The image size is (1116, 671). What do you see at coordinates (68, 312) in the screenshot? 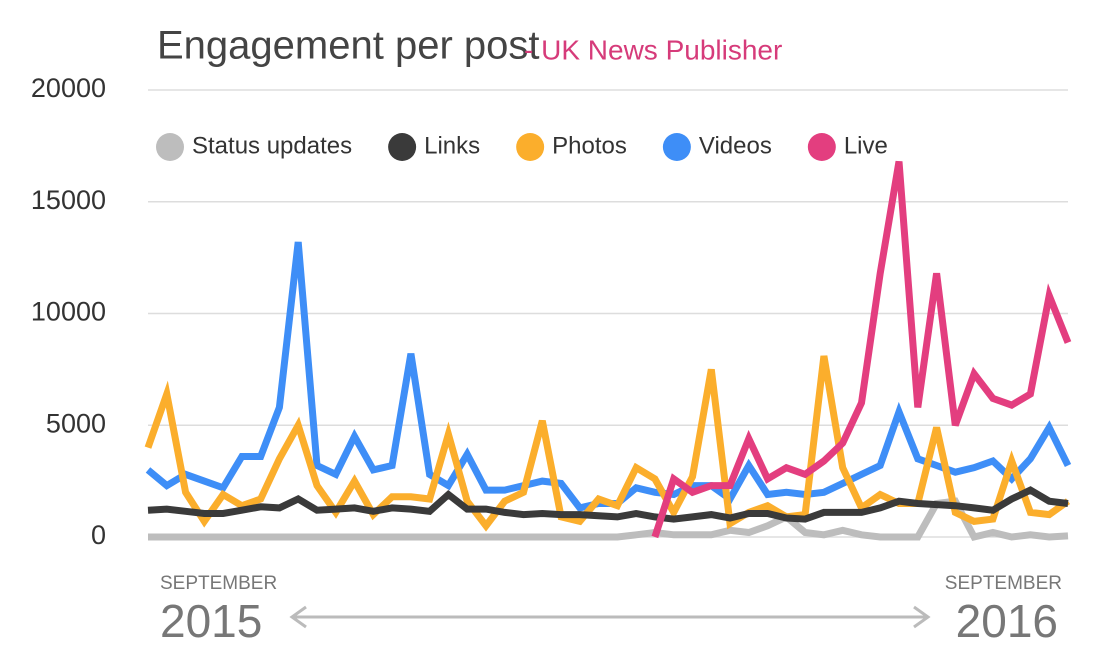
I see `y-tick-label: 10000` at bounding box center [68, 312].